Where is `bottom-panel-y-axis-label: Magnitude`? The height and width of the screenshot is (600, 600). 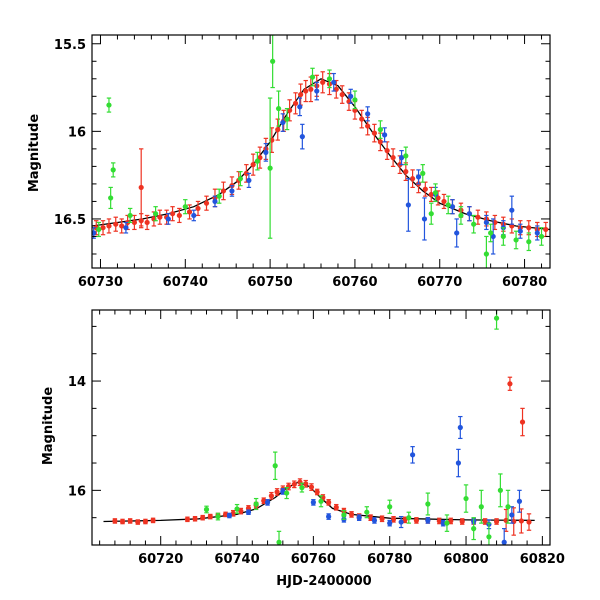 bottom-panel-y-axis-label: Magnitude is located at coordinates (48, 426).